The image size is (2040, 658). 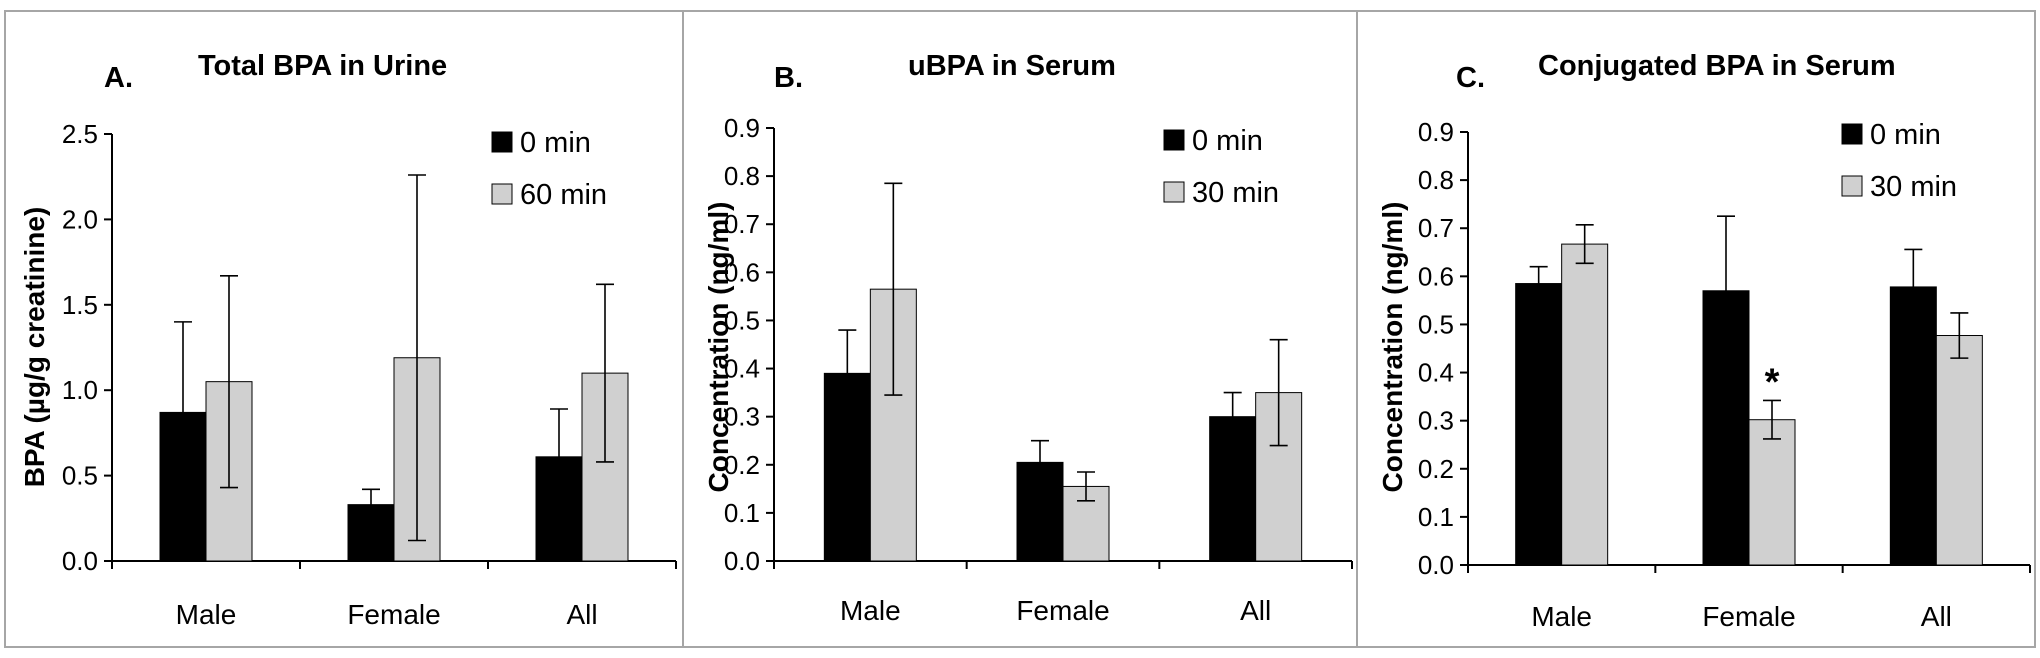 I want to click on panel-label: A., so click(x=118, y=78).